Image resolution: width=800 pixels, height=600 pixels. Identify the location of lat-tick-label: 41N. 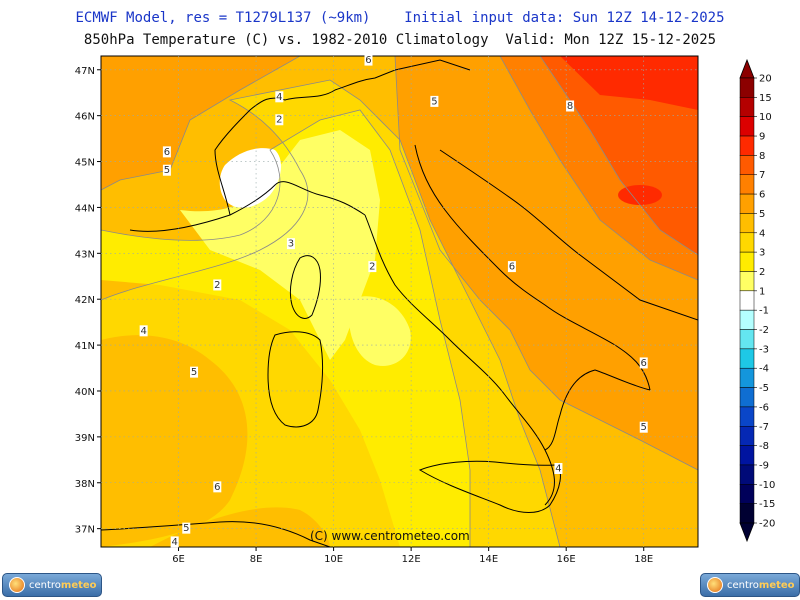
(85, 346).